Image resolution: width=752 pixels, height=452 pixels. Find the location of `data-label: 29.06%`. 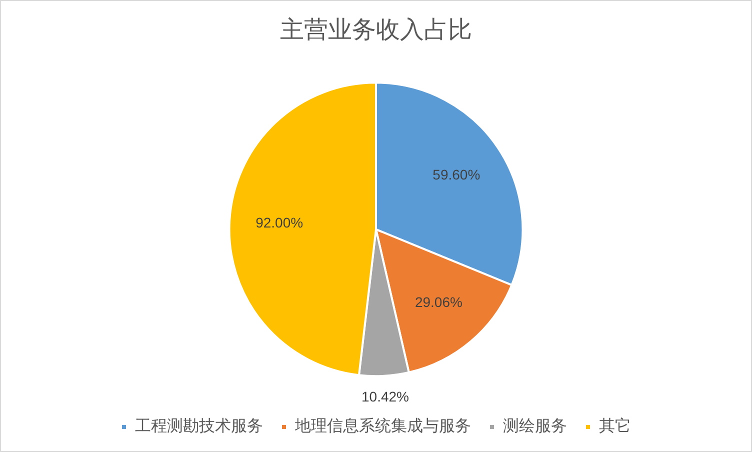

data-label: 29.06% is located at coordinates (438, 302).